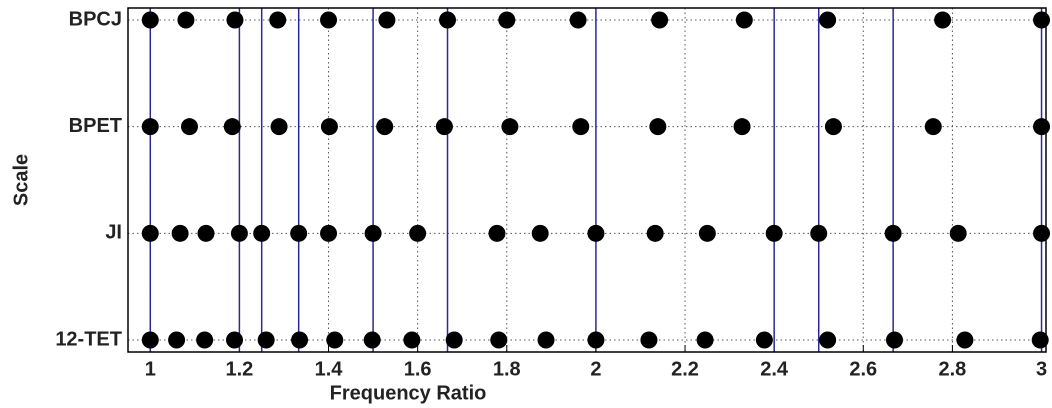 The image size is (1052, 408). What do you see at coordinates (95, 126) in the screenshot?
I see `y-tick-label: BPET` at bounding box center [95, 126].